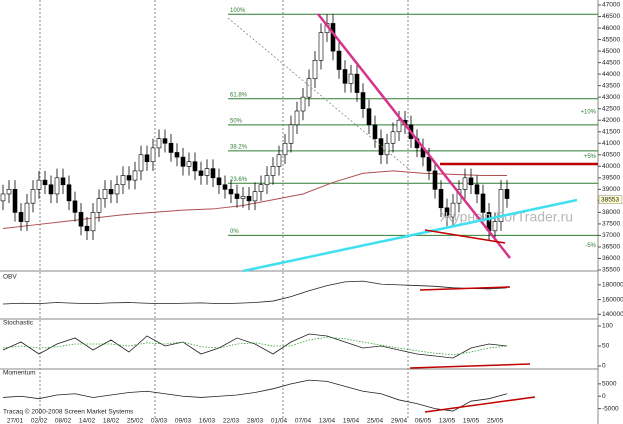 The height and width of the screenshot is (424, 623). I want to click on last-price: 38553, so click(610, 199).